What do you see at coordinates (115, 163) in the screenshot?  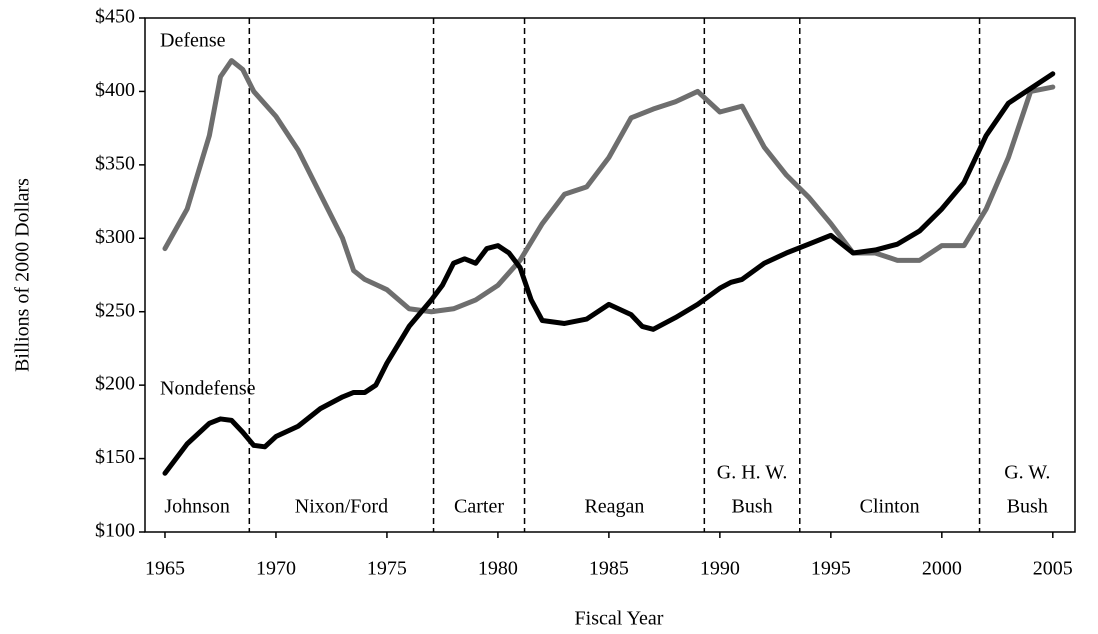 I see `y-tick-label: $350` at bounding box center [115, 163].